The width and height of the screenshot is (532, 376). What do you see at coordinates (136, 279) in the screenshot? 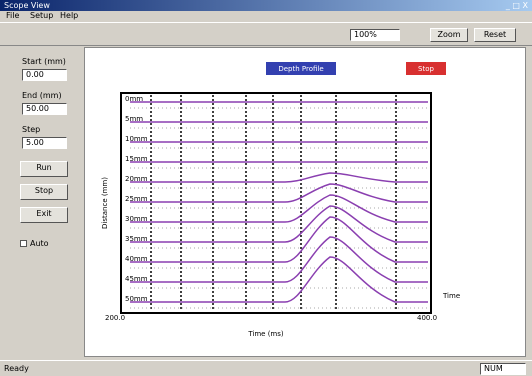
I see `row-label: 45mm` at bounding box center [136, 279].